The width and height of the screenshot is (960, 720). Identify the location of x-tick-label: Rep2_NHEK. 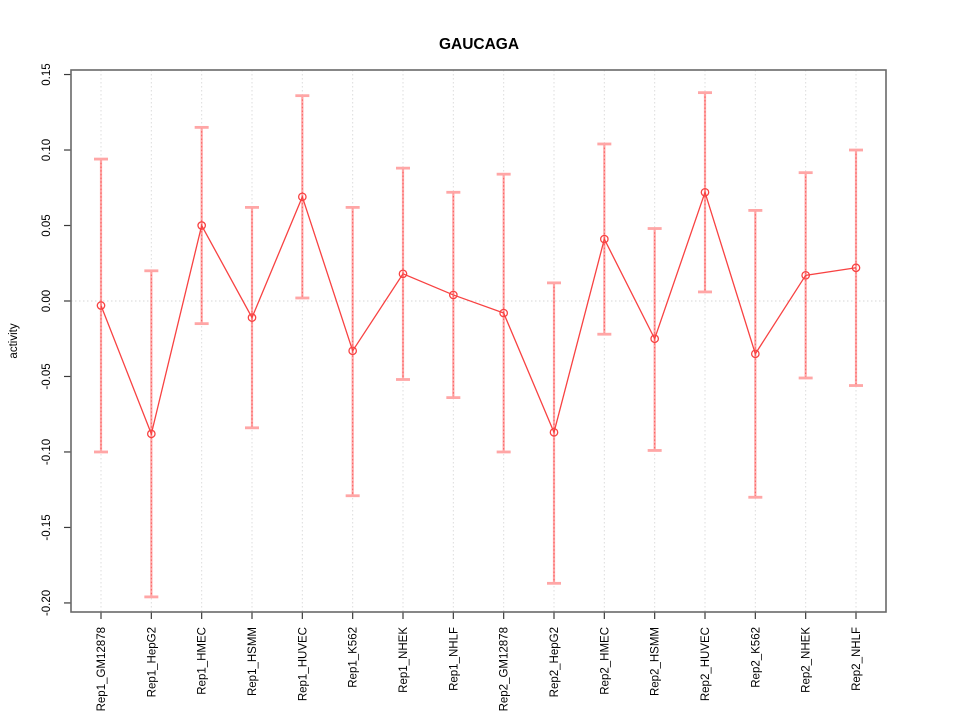
(807, 660).